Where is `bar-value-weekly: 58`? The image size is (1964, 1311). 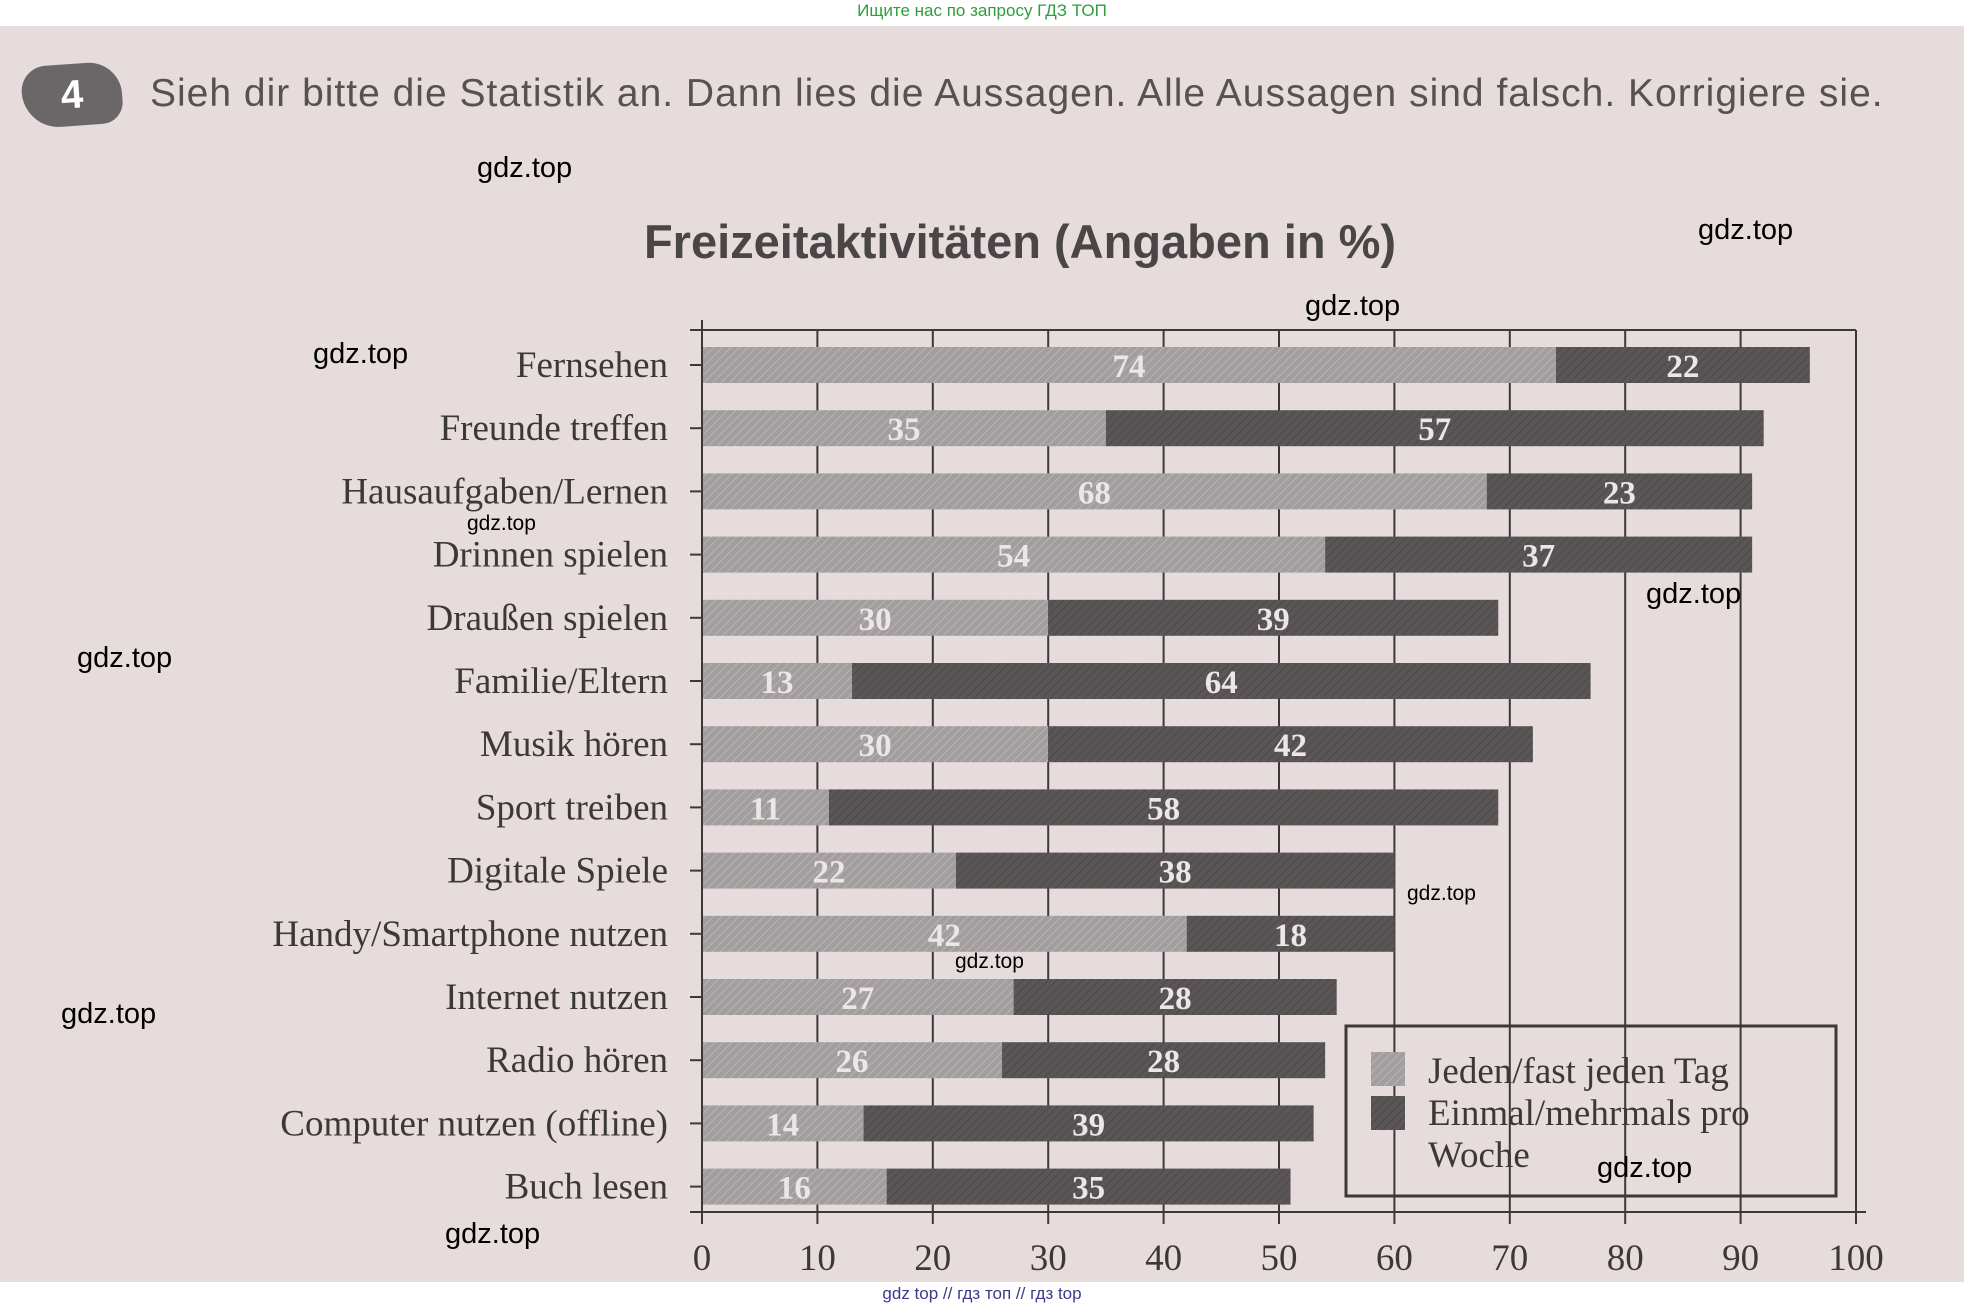 bar-value-weekly: 58 is located at coordinates (1163, 809).